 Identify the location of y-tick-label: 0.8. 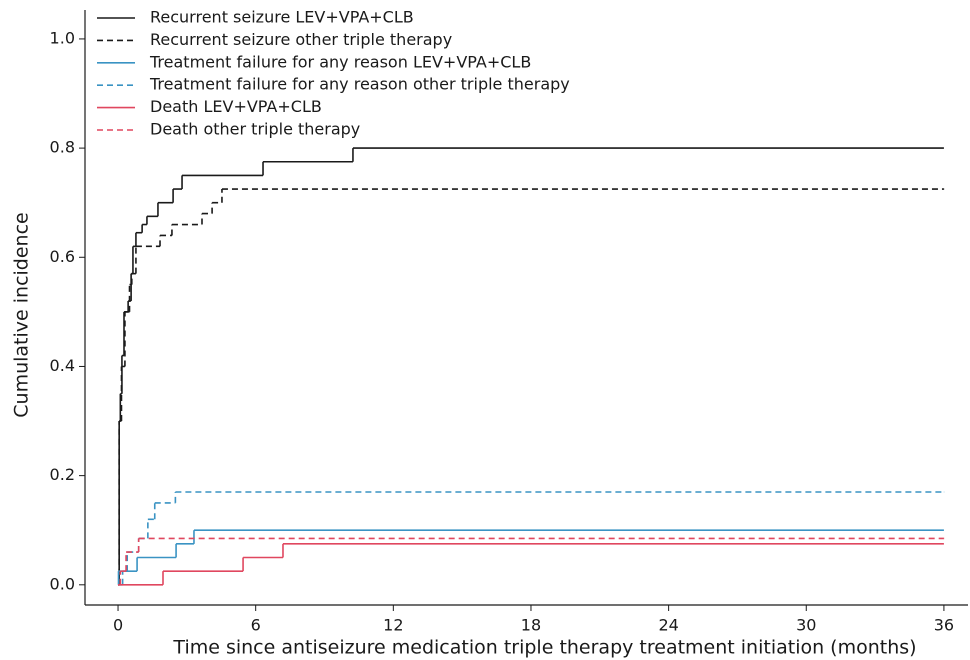
(62, 147).